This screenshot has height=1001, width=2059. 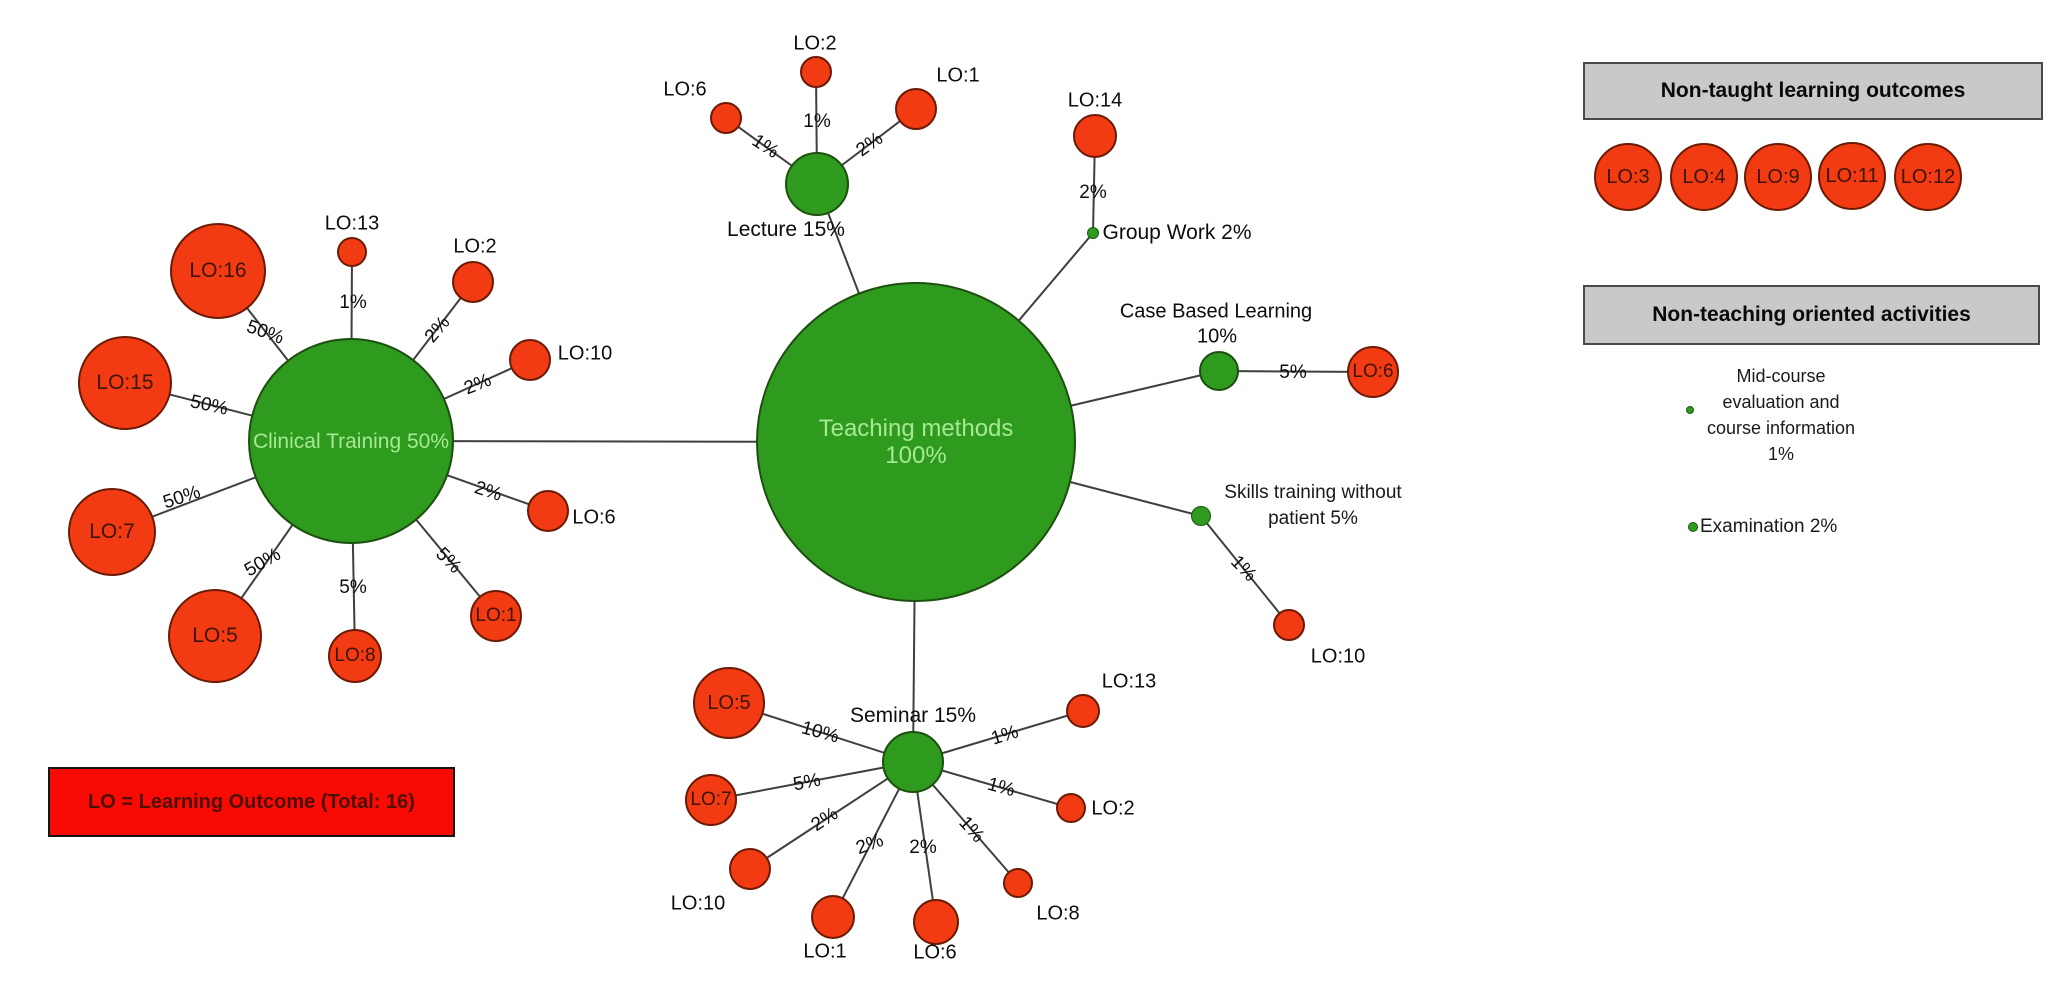 I want to click on seminar-lo1-label: LO:1, so click(x=825, y=951).